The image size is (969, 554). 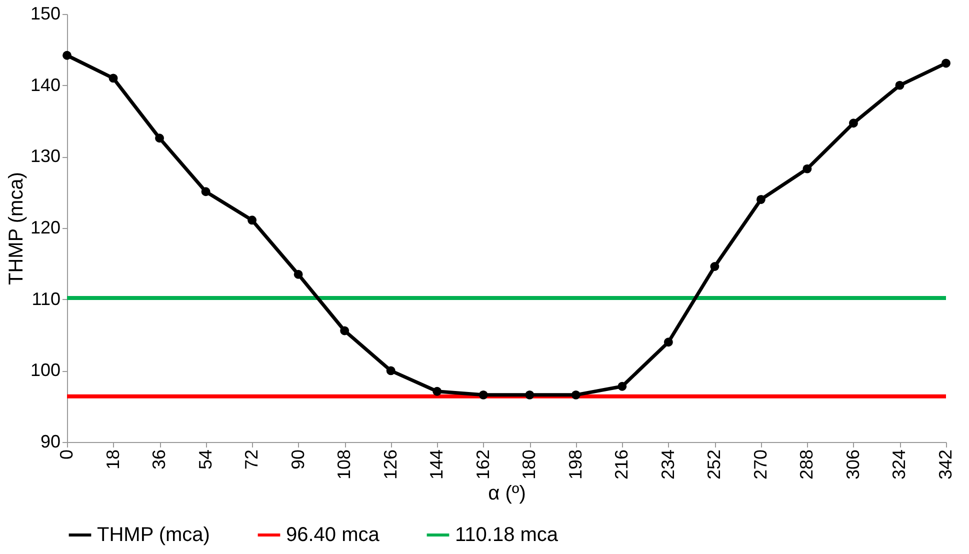 What do you see at coordinates (852, 465) in the screenshot?
I see `x-tick-label: 306` at bounding box center [852, 465].